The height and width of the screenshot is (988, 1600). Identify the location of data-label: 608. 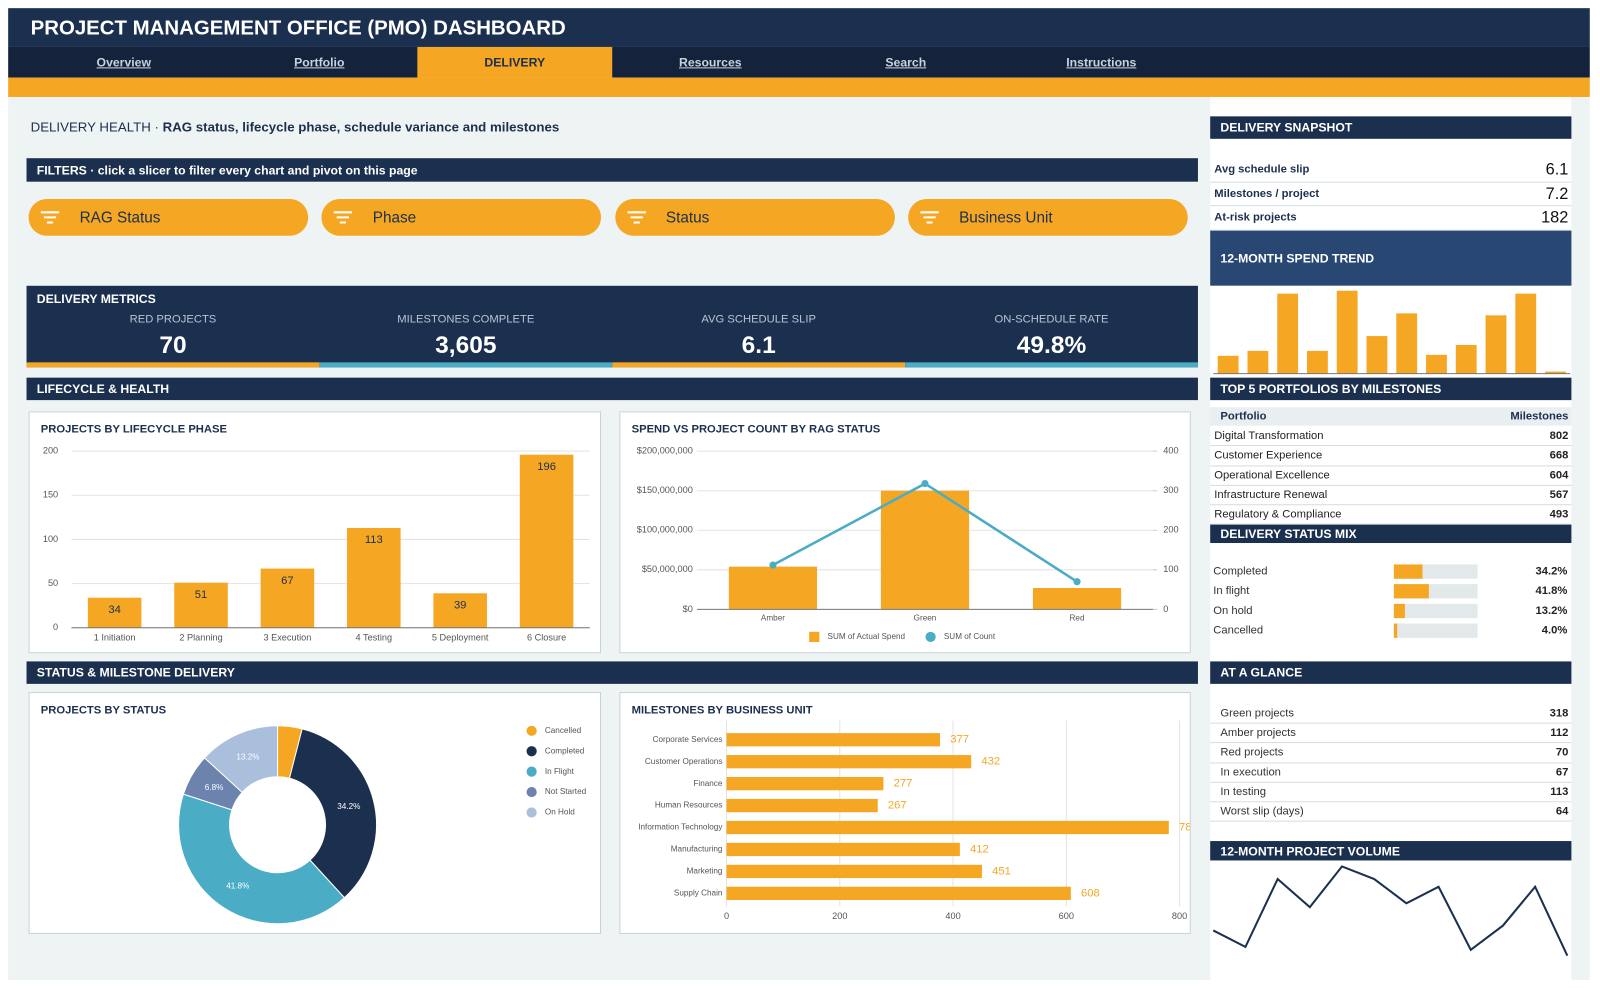
(1090, 893).